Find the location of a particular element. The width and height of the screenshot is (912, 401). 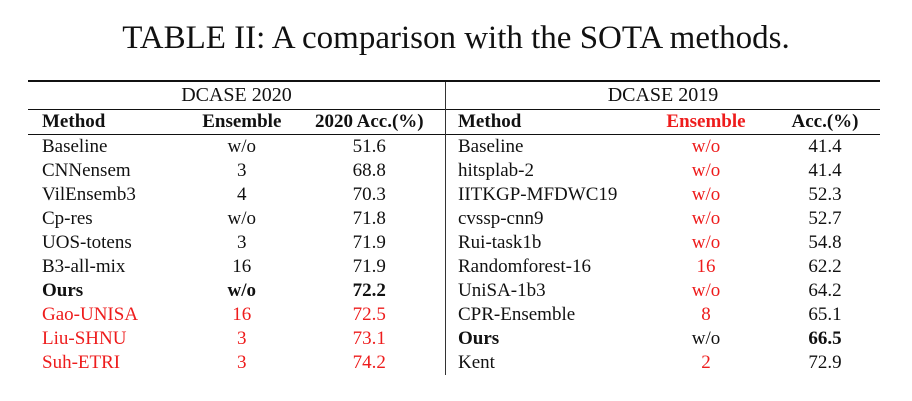

cell-ensemble: 4 is located at coordinates (242, 194).